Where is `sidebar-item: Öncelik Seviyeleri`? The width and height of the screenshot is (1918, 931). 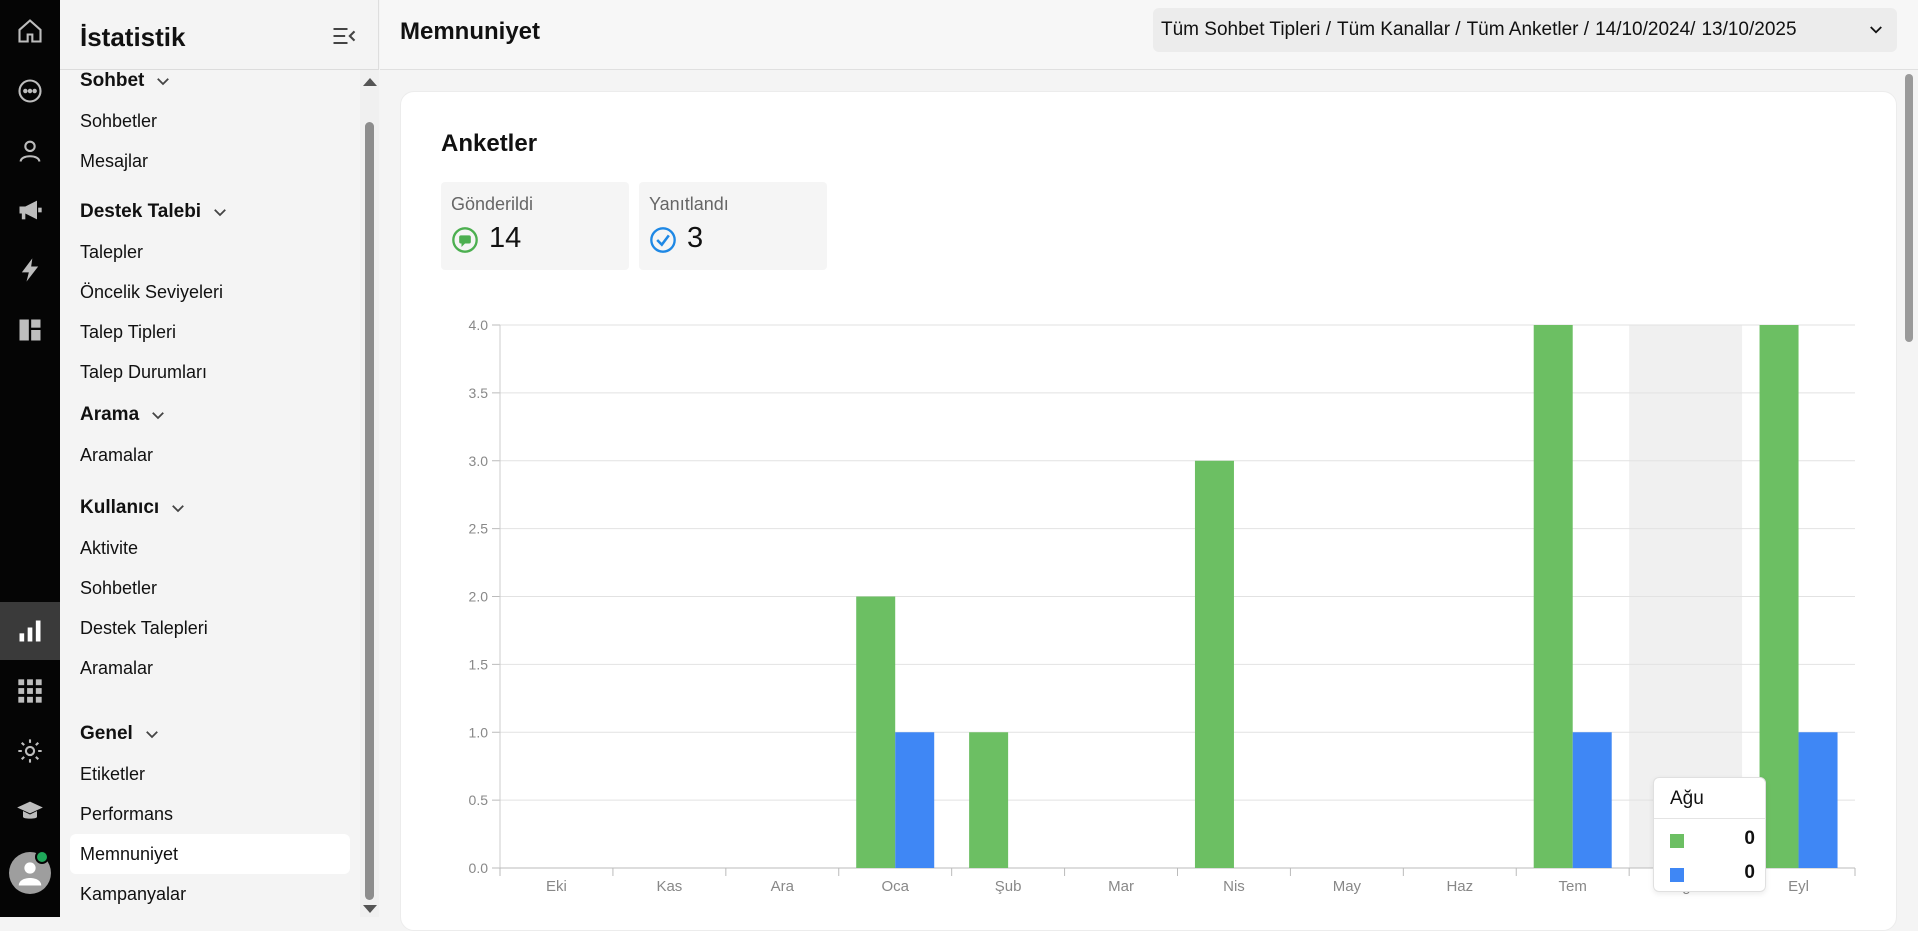
sidebar-item: Öncelik Seviyeleri is located at coordinates (152, 291).